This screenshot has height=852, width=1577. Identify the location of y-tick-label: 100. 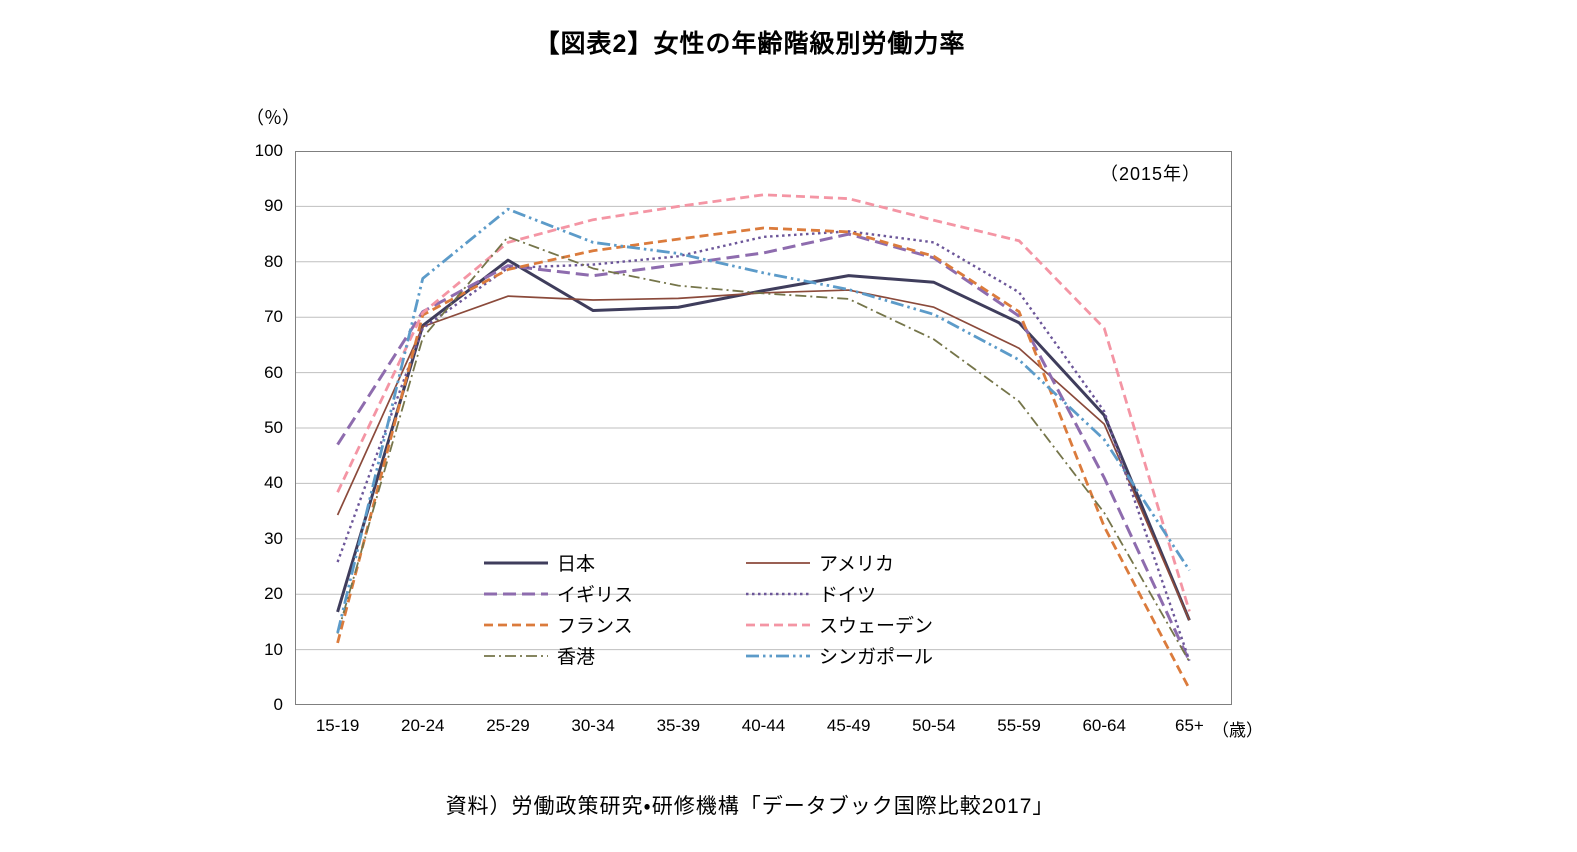
(268, 150).